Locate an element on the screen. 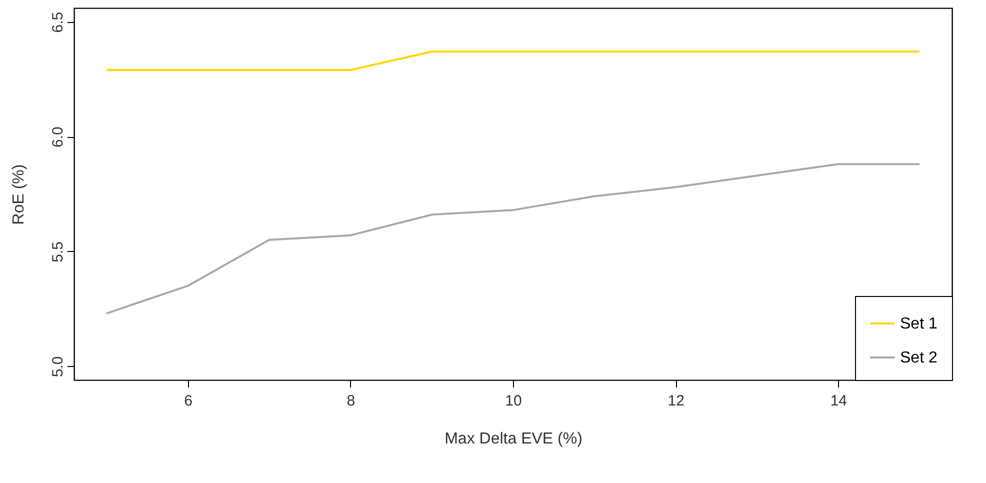 This screenshot has width=986, height=483. x-axis-title: Max Delta EVE (%) is located at coordinates (513, 439).